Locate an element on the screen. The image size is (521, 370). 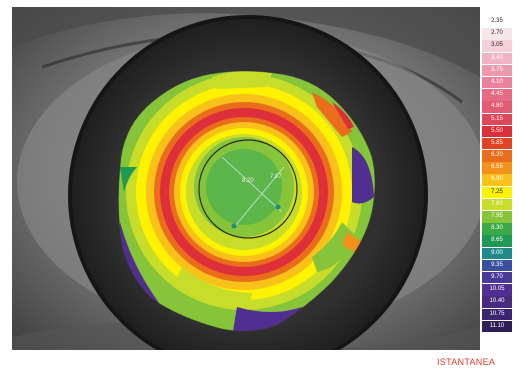
legend-swatch: 6.90 is located at coordinates (497, 180).